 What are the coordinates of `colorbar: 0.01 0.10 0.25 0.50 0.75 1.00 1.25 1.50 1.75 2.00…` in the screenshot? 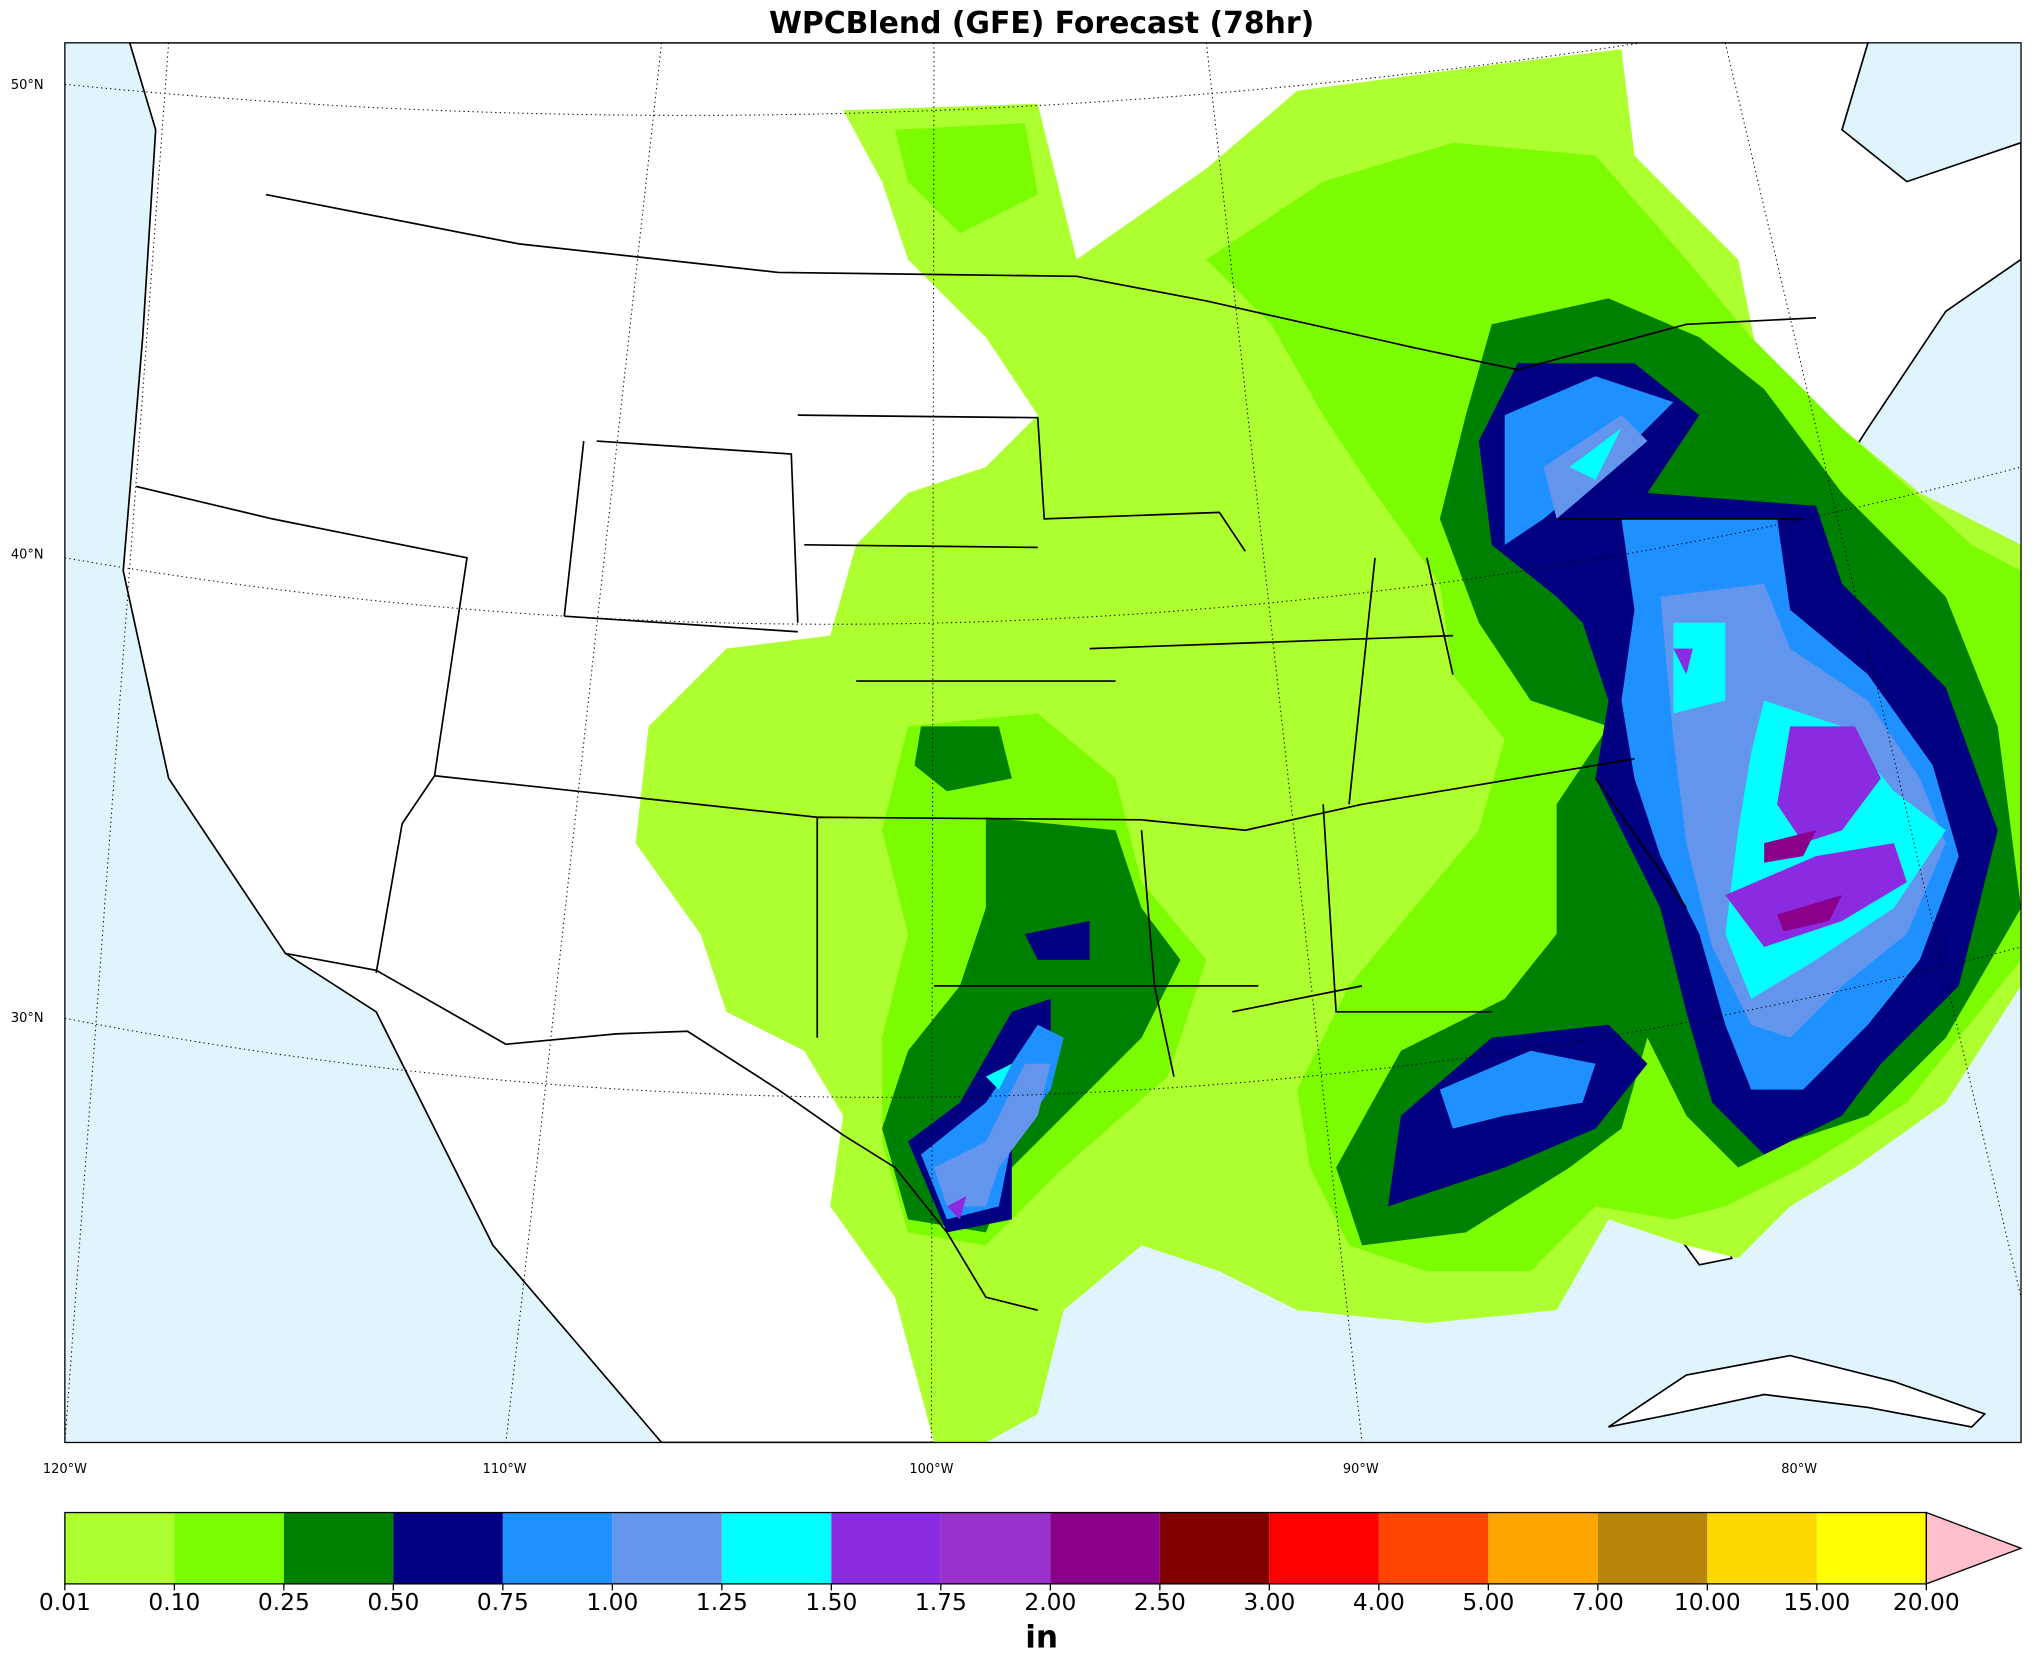 It's located at (1031, 1583).